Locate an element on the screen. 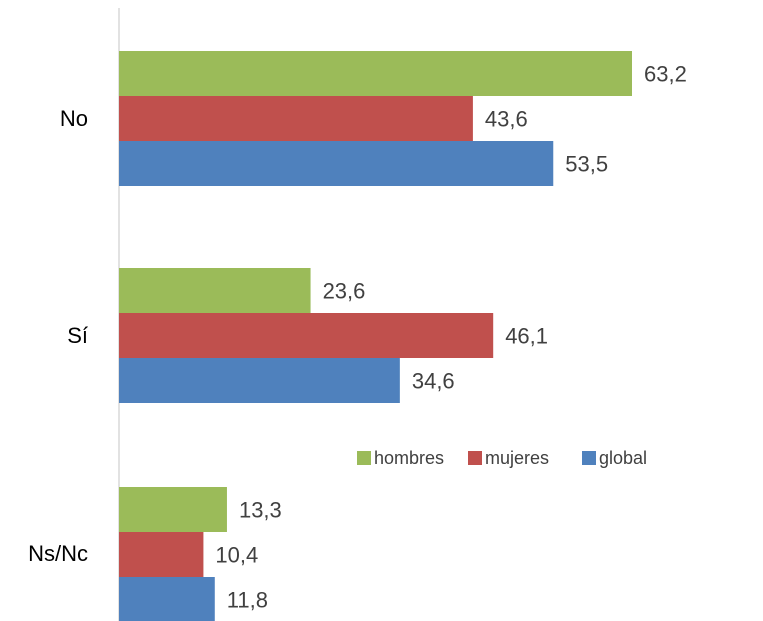 Image resolution: width=763 pixels, height=621 pixels. category-labels-group: No Sí Ns/Nc is located at coordinates (58, 336).